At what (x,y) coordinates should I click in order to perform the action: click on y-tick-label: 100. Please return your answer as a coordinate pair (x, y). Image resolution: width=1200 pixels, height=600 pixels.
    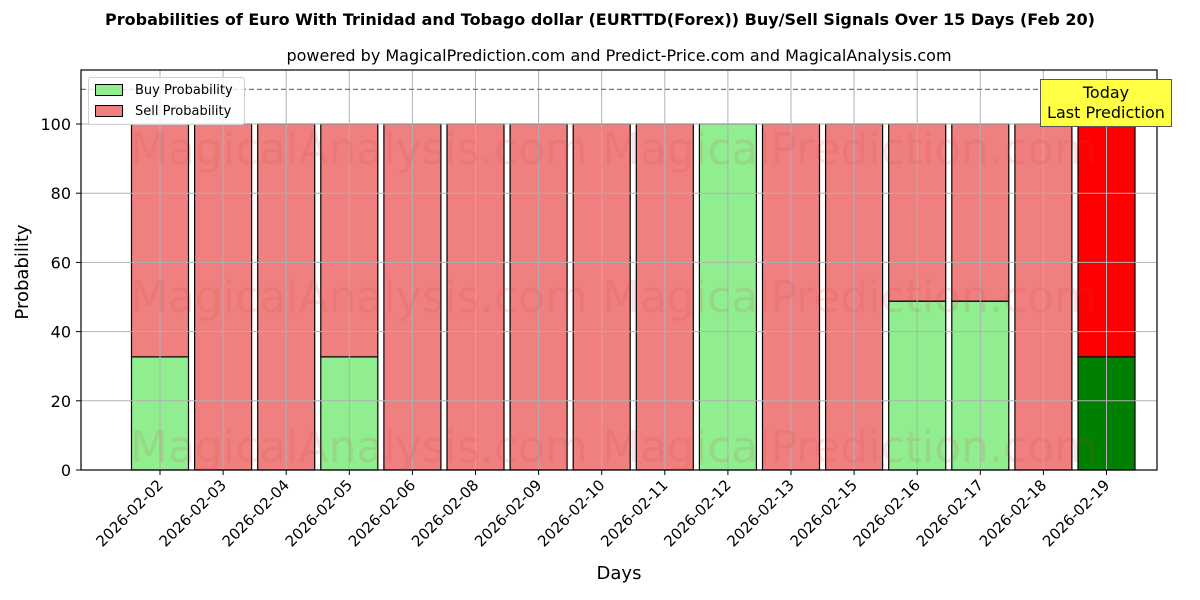
    Looking at the image, I should click on (55, 124).